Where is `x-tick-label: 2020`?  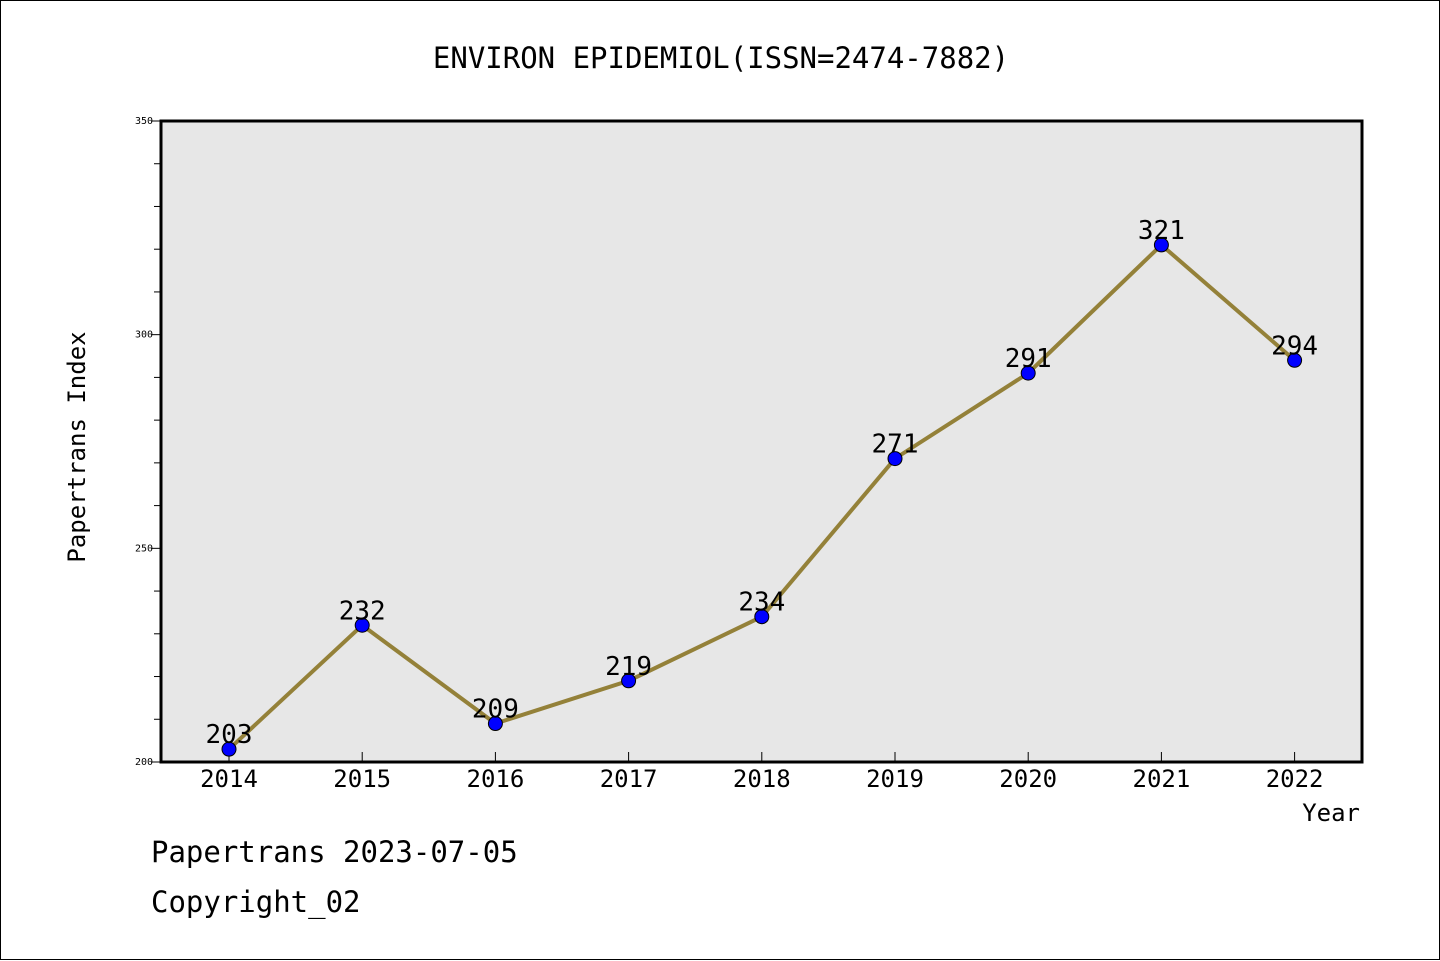 x-tick-label: 2020 is located at coordinates (1028, 779).